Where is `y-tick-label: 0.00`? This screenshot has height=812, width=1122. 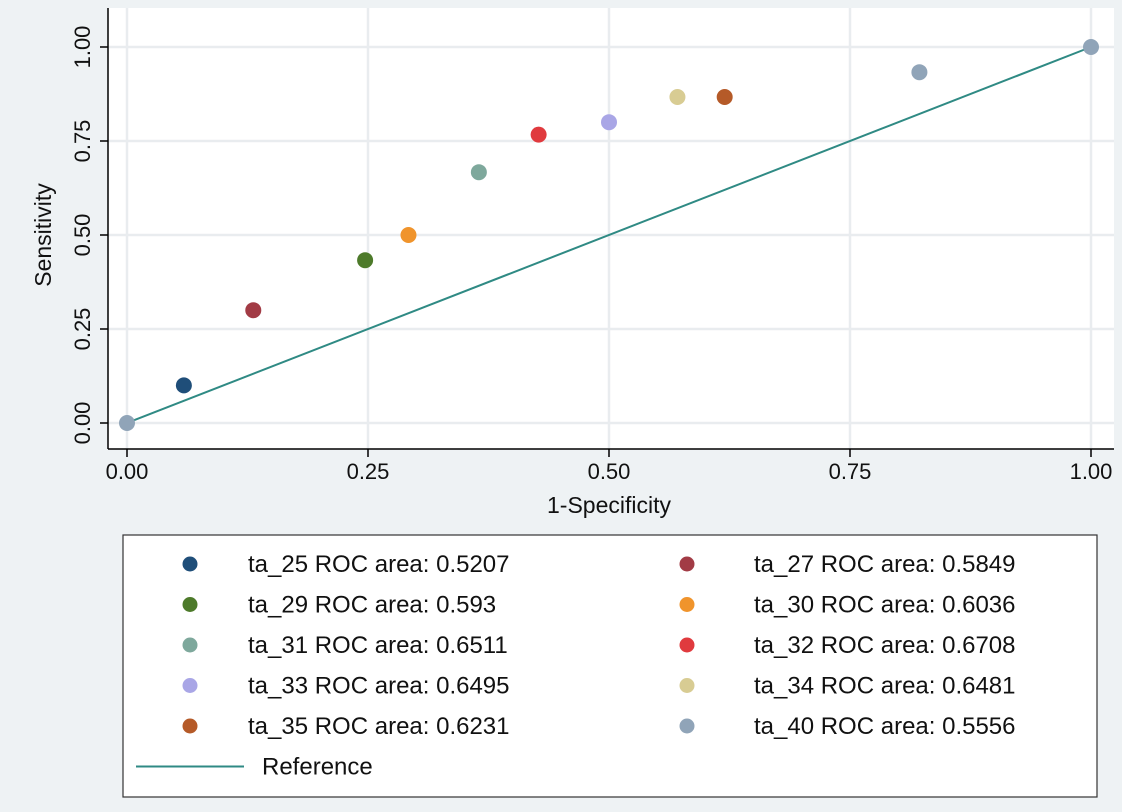 y-tick-label: 0.00 is located at coordinates (82, 423).